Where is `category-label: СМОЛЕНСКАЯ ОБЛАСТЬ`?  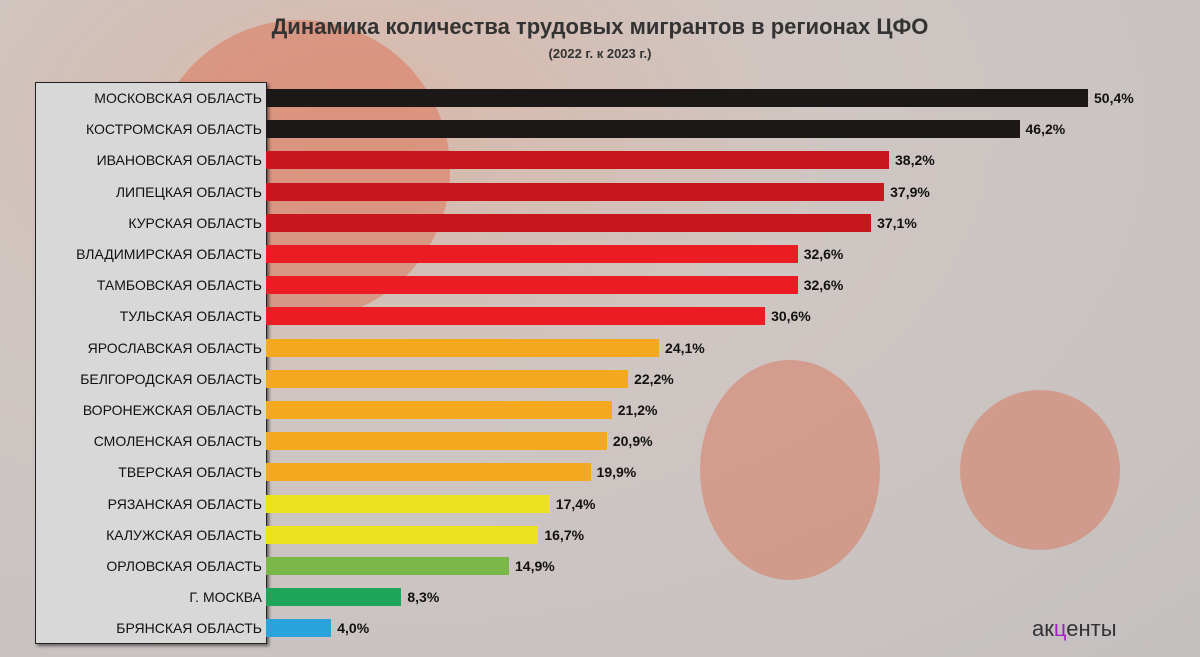
category-label: СМОЛЕНСКАЯ ОБЛАСТЬ is located at coordinates (177, 441).